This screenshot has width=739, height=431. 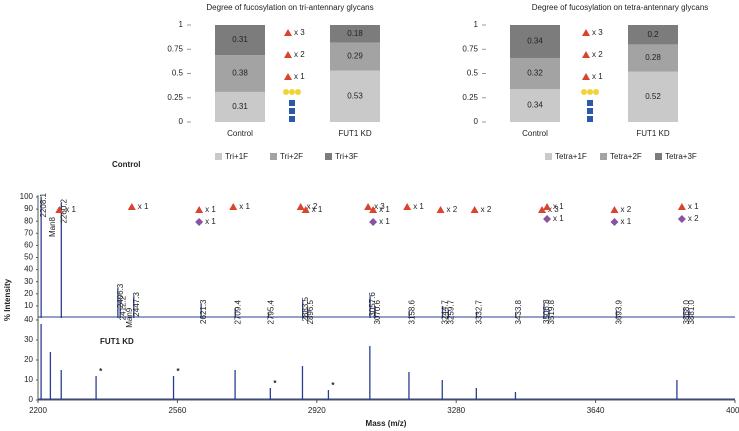 What do you see at coordinates (535, 133) in the screenshot?
I see `x-tick-label: Control` at bounding box center [535, 133].